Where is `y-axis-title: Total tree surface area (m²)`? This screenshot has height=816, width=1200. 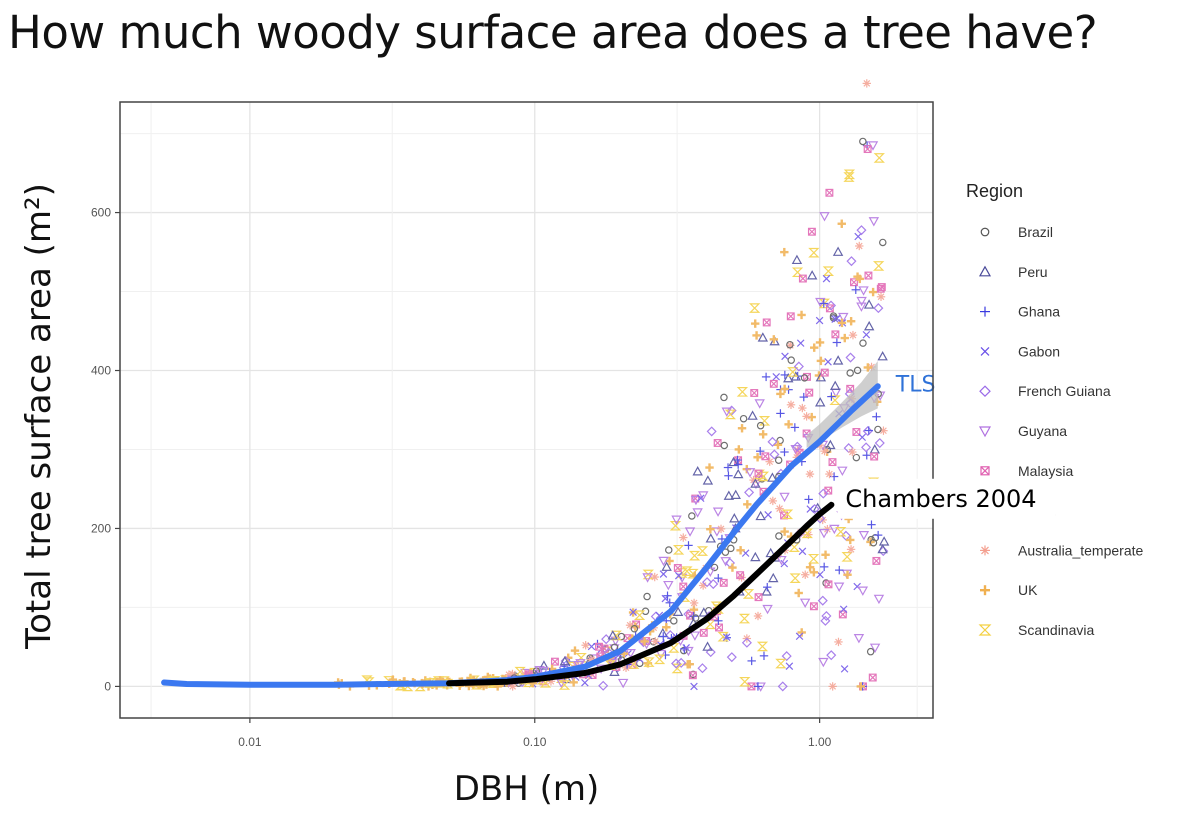 y-axis-title: Total tree surface area (m²) is located at coordinates (39, 416).